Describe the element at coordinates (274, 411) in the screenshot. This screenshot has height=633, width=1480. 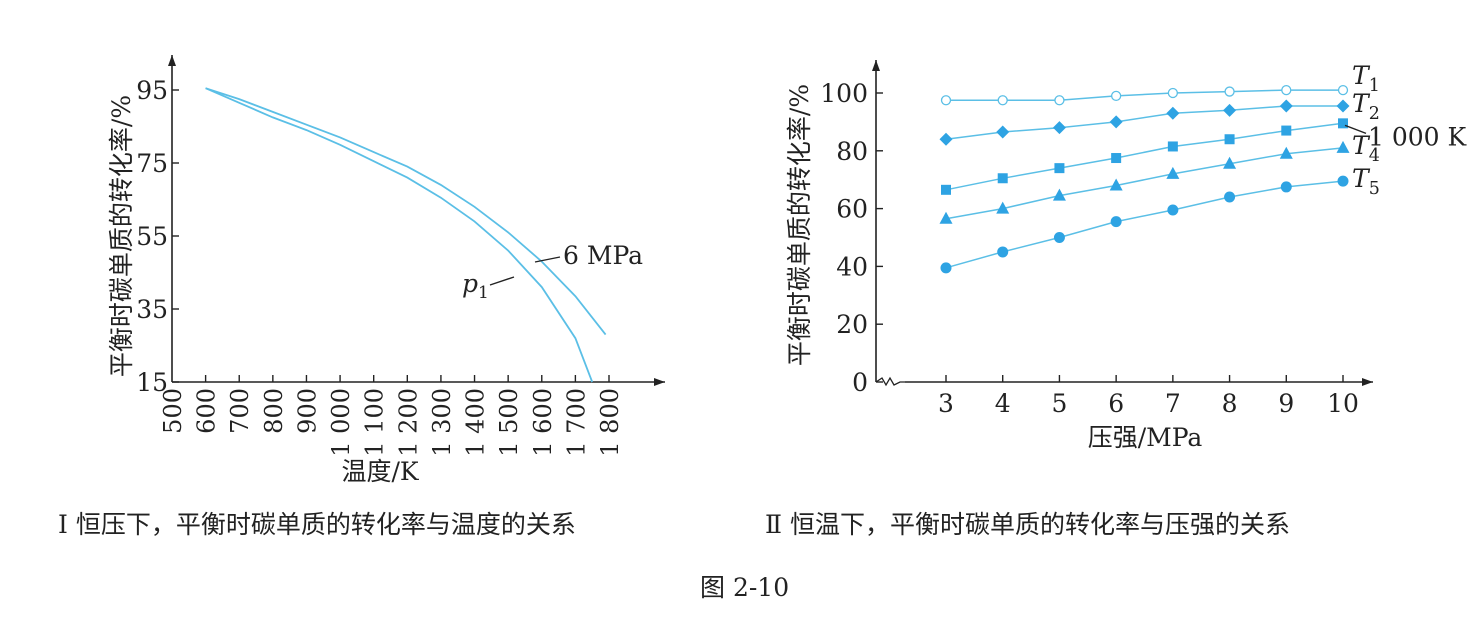
I see `left-x-tick-label: 800` at that location.